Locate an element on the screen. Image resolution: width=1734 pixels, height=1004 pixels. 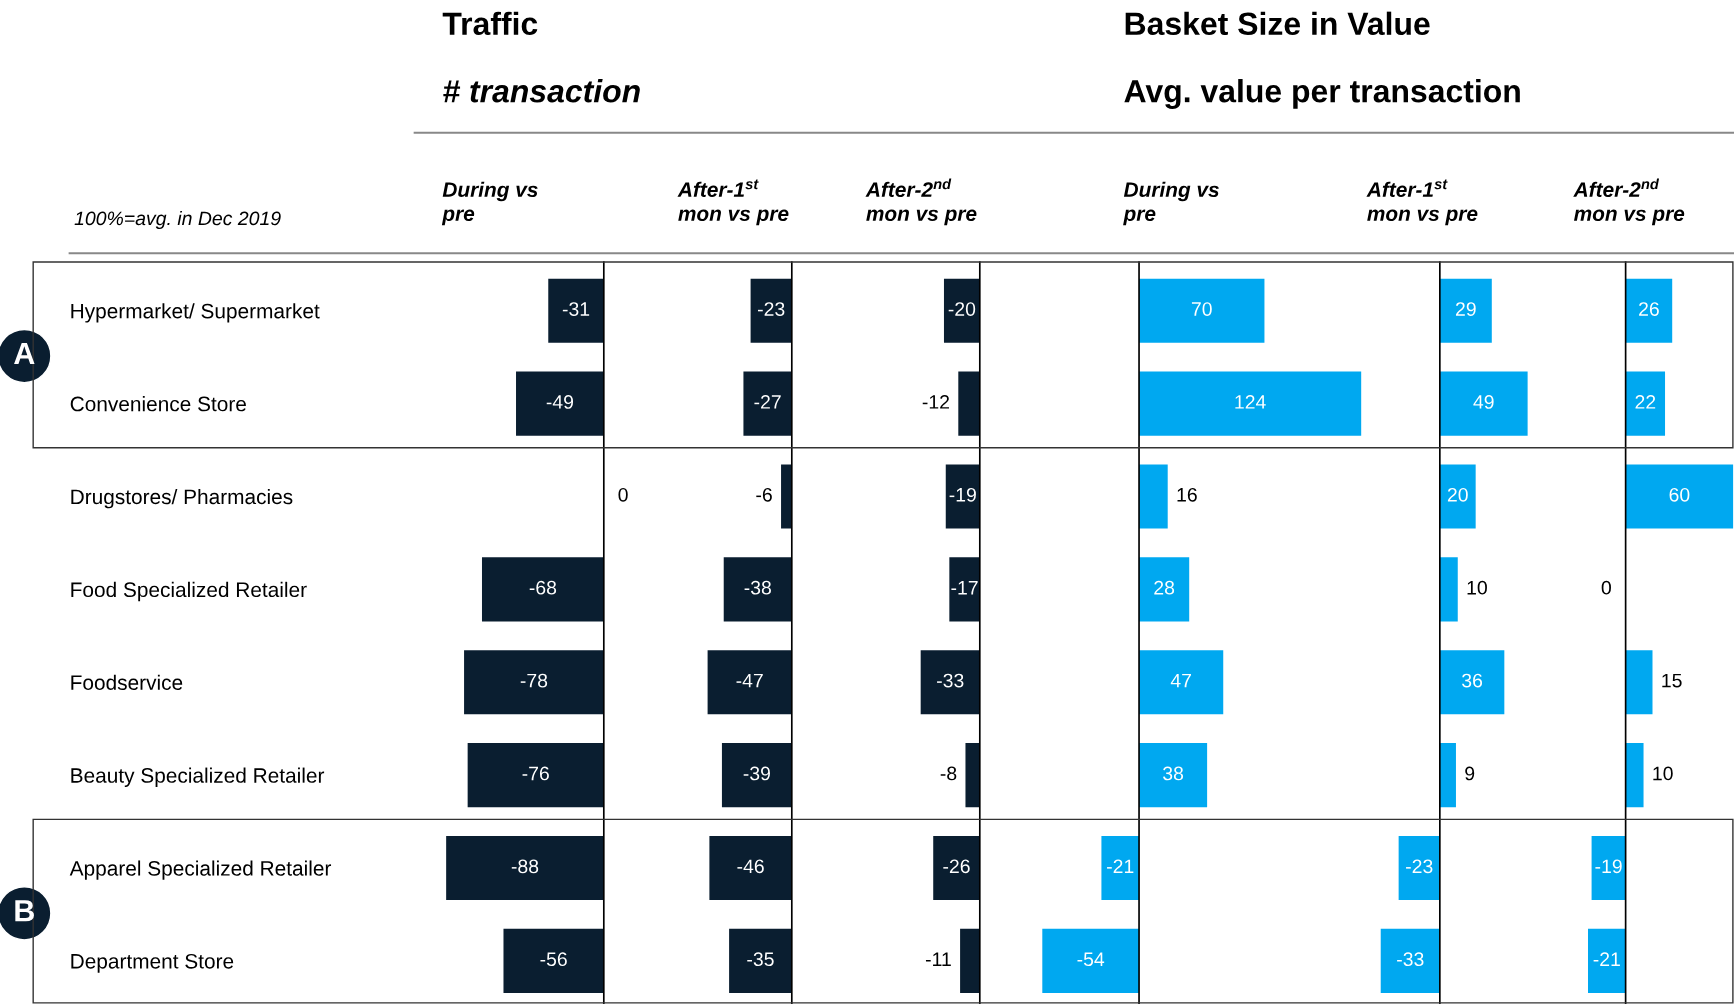
data-label: -35 is located at coordinates (760, 959).